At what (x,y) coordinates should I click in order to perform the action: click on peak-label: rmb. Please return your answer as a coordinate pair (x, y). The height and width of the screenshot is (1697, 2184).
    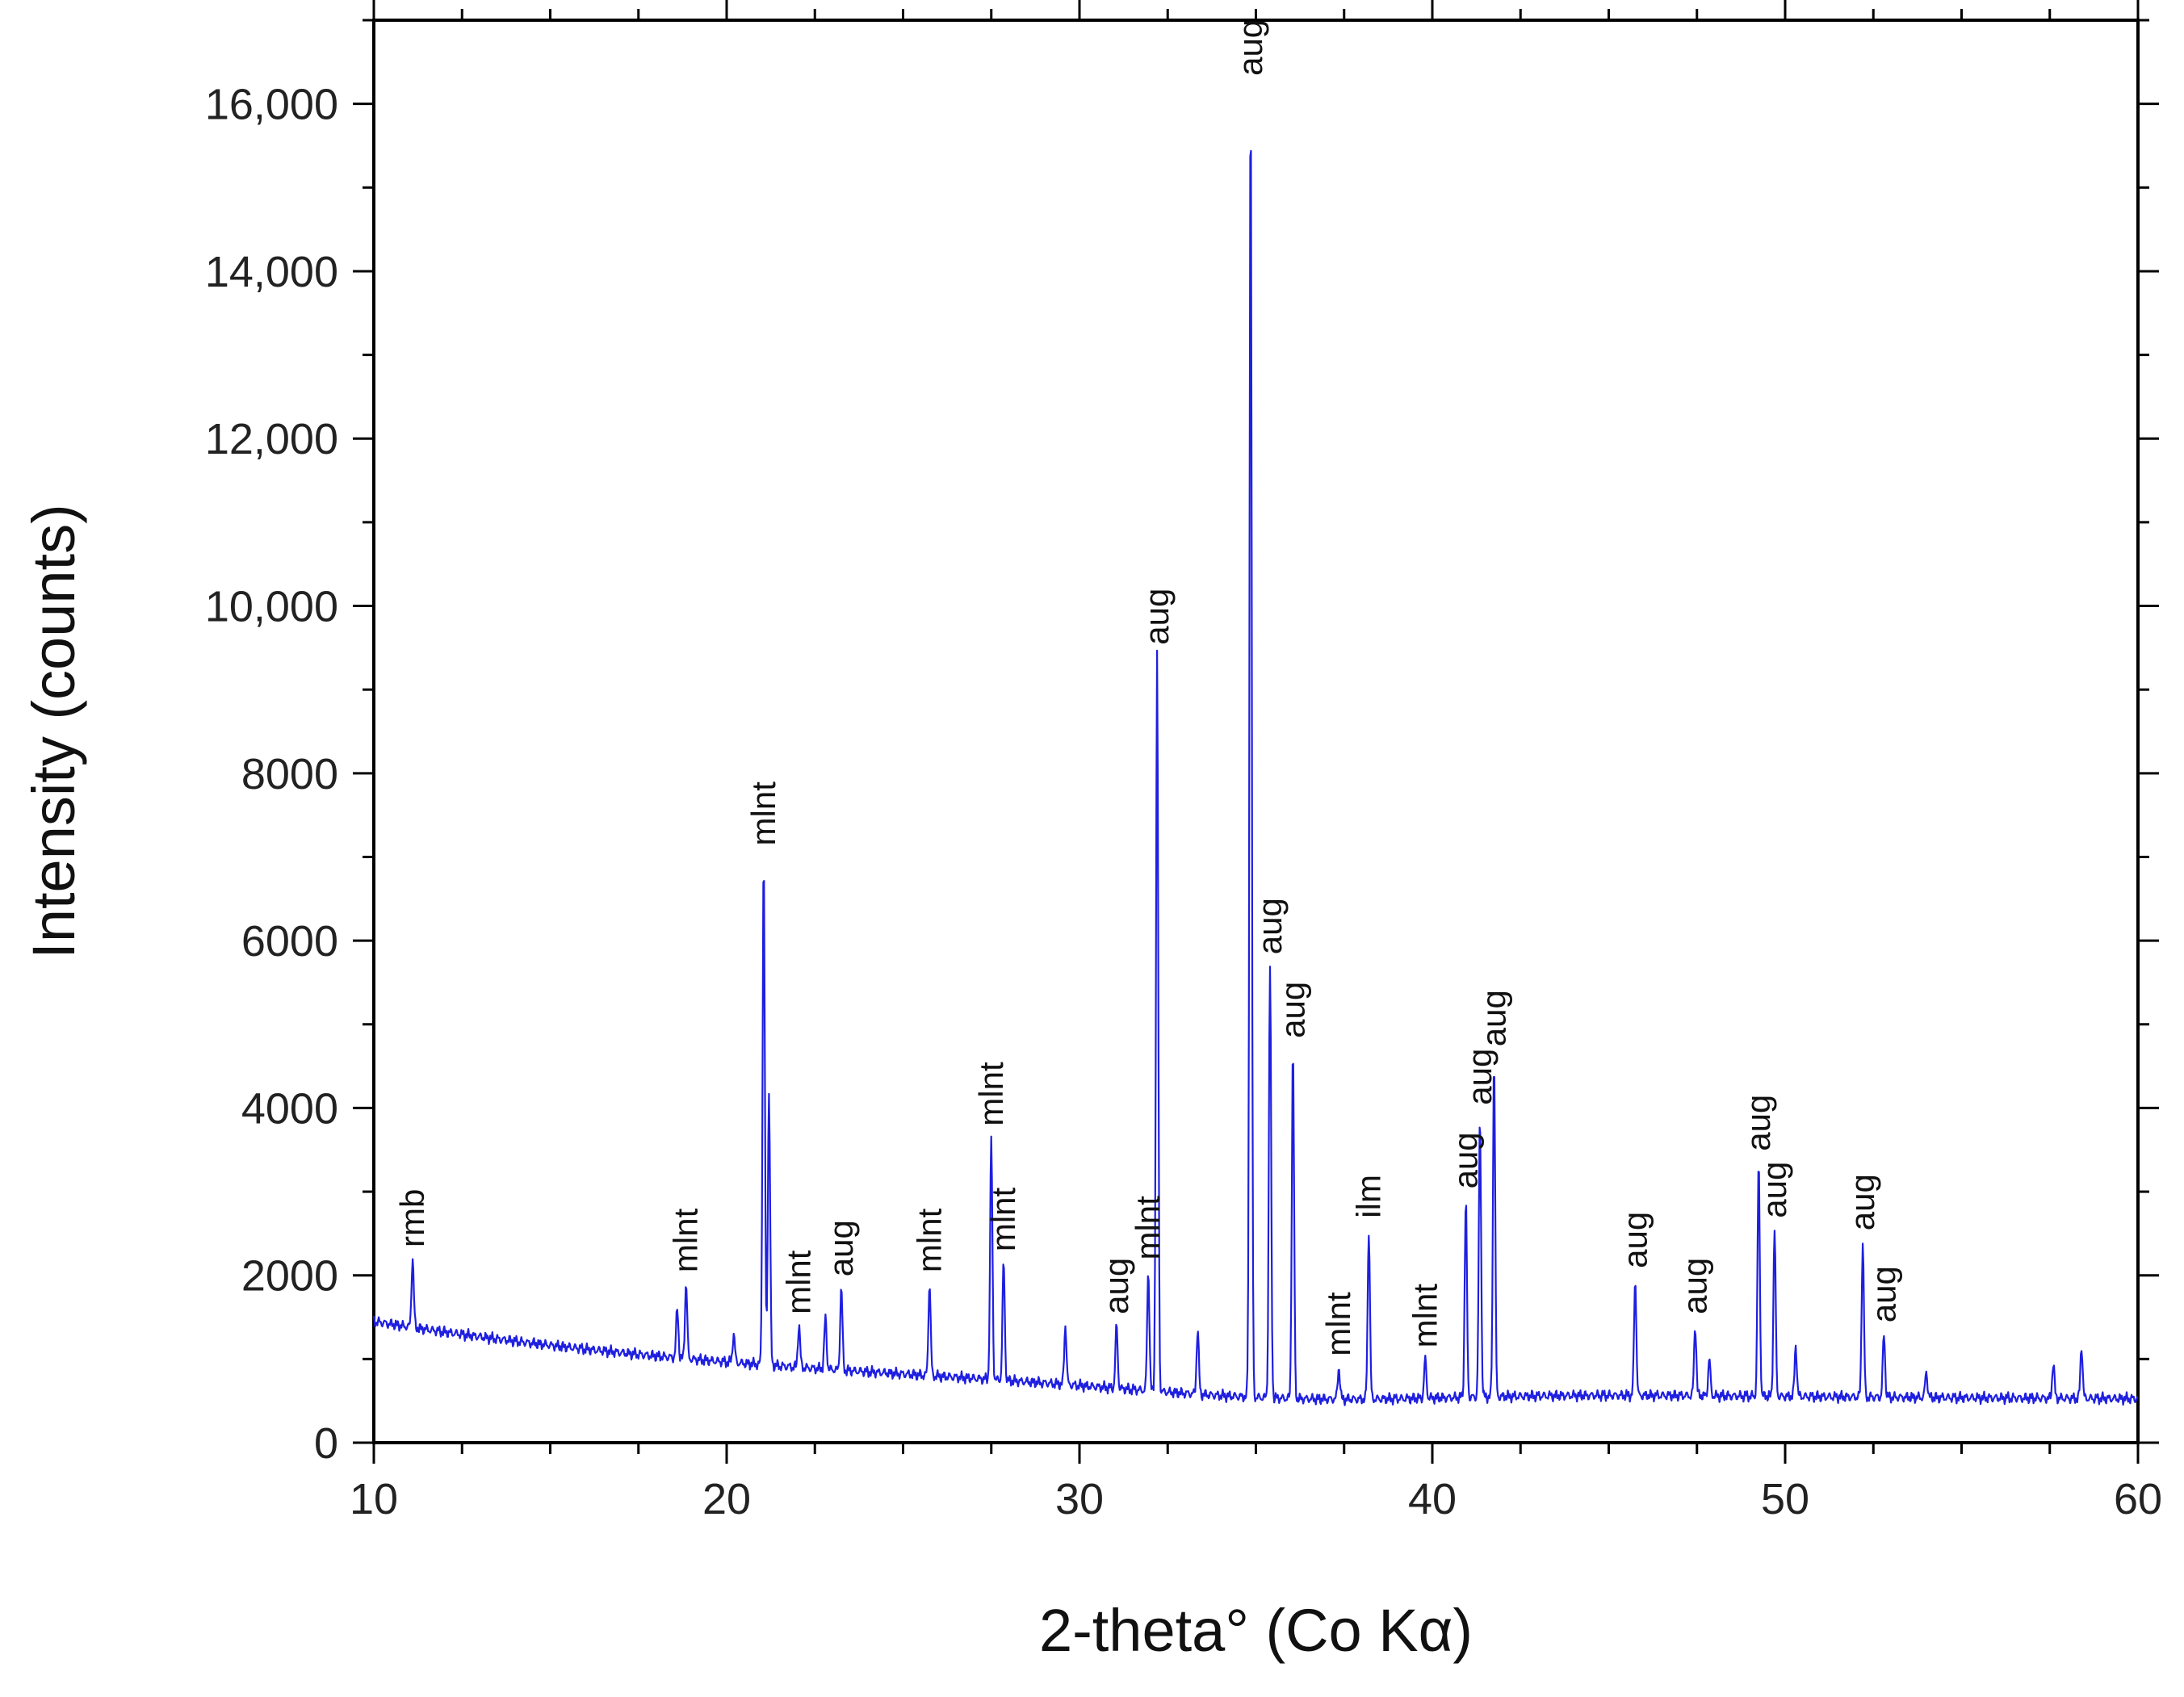
    Looking at the image, I should click on (412, 1218).